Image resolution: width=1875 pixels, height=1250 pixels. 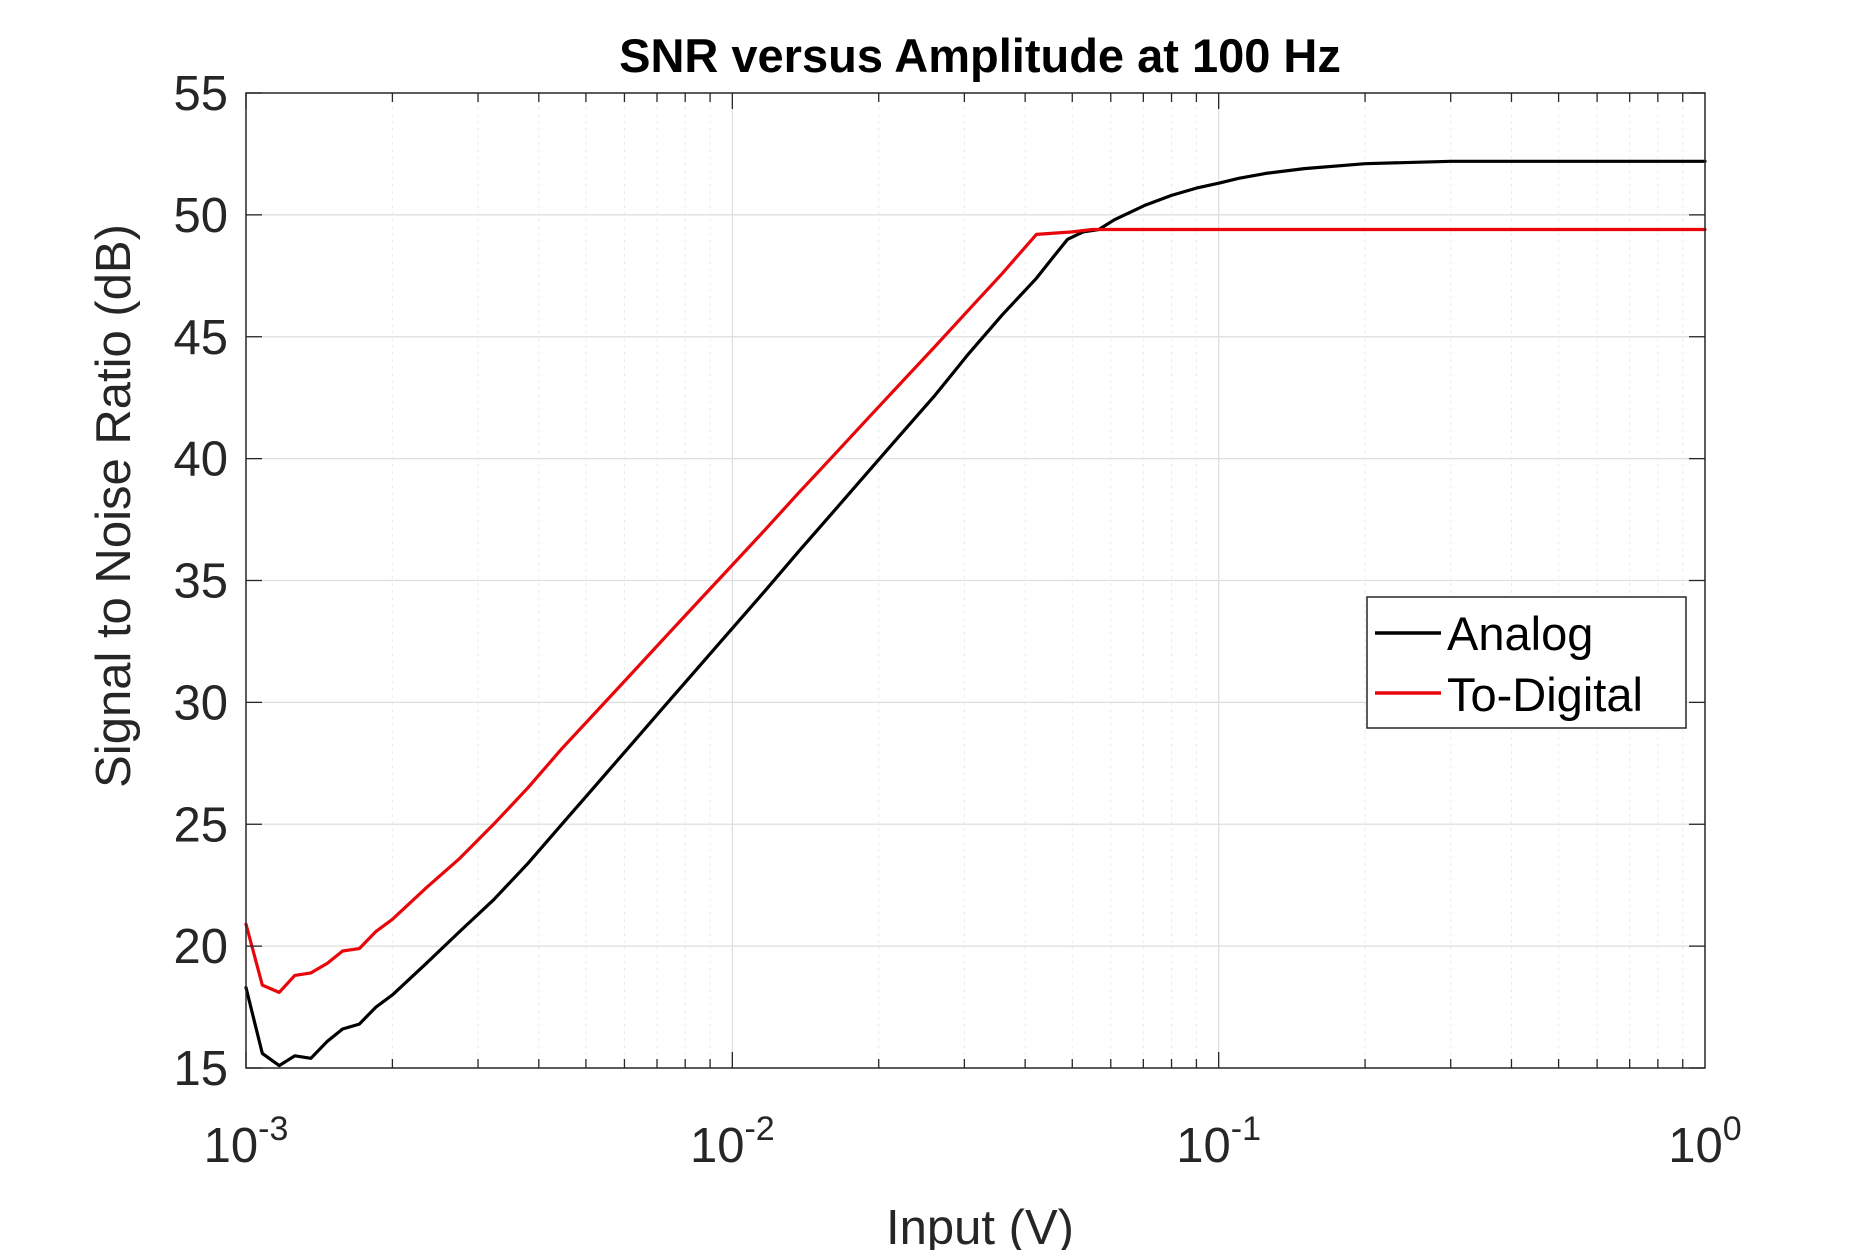 I want to click on x-axis-label: Input (V), so click(x=980, y=1225).